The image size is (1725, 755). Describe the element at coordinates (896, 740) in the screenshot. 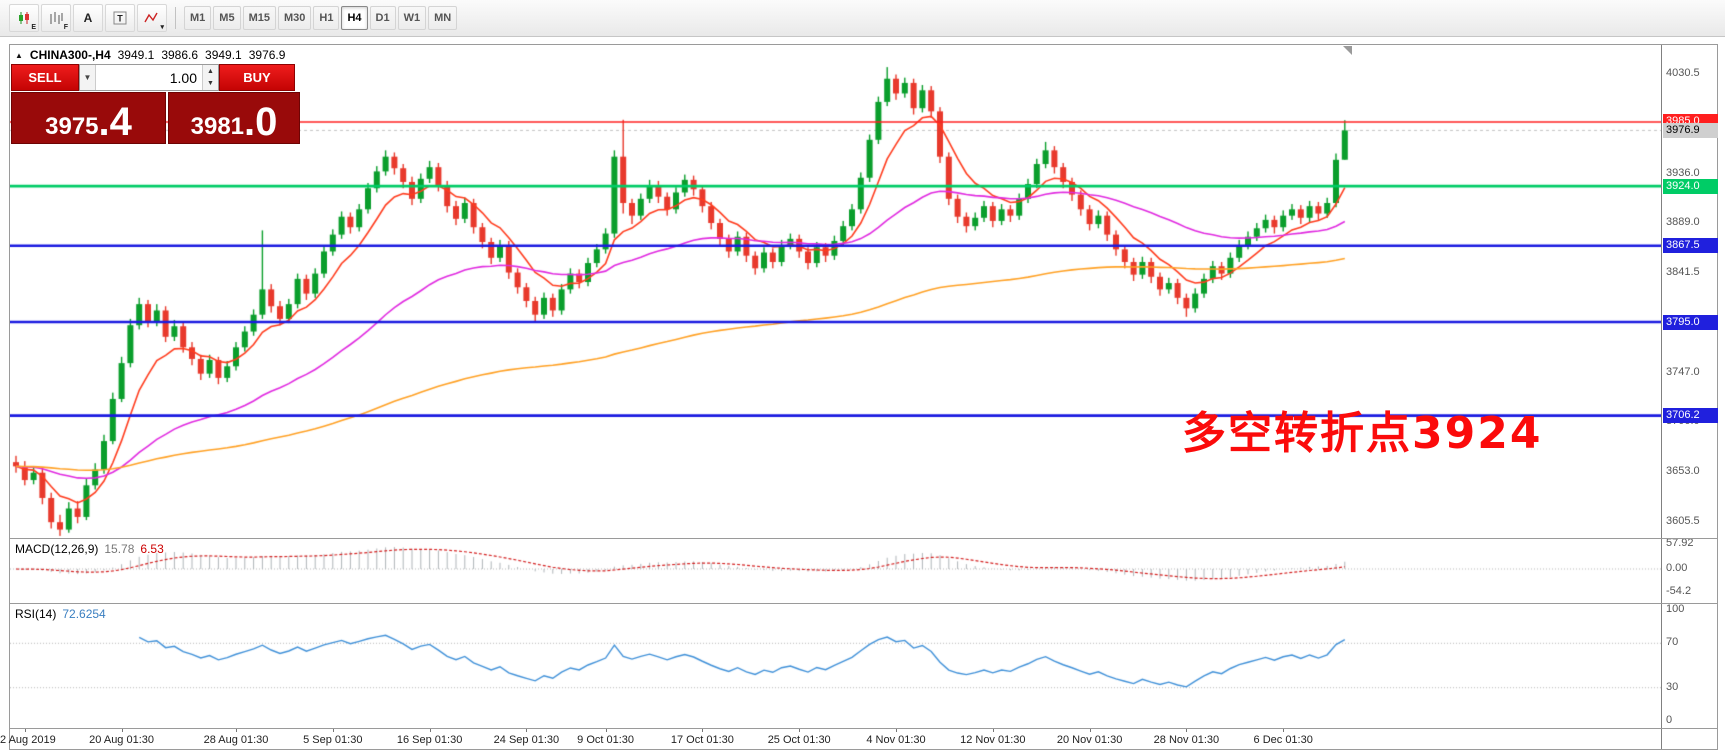

I see `time-axis-label: 4 Nov 01:30` at that location.